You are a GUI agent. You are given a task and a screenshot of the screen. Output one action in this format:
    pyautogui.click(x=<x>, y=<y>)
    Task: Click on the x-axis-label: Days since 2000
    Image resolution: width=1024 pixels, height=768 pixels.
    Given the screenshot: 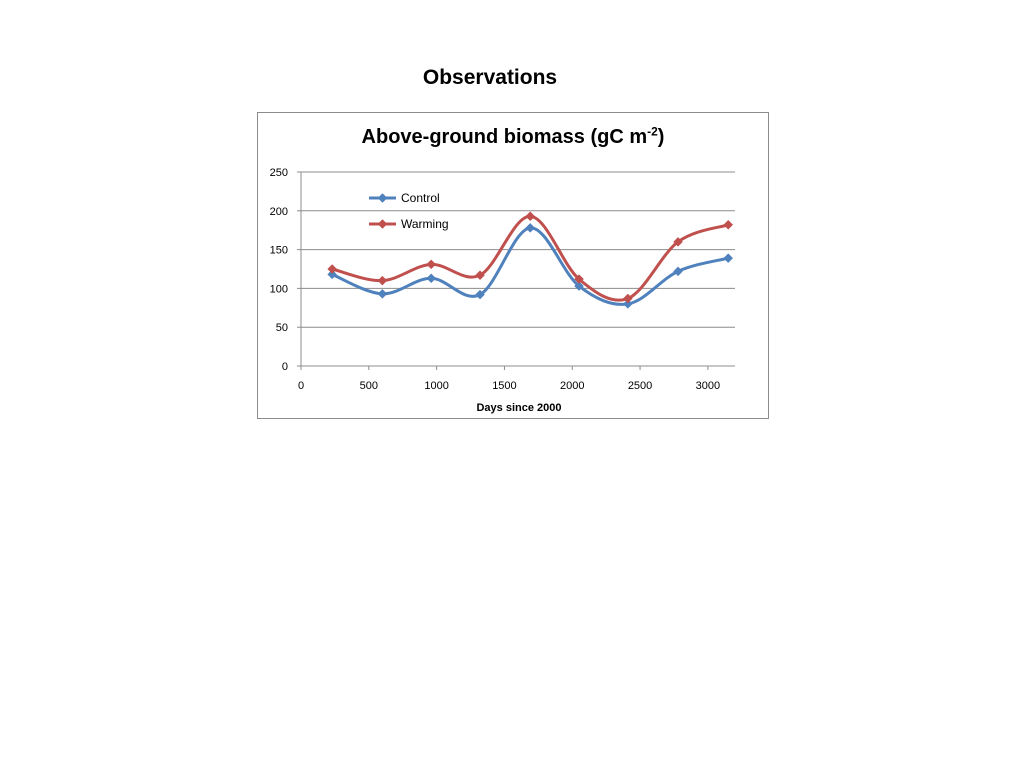 What is the action you would take?
    pyautogui.click(x=518, y=408)
    